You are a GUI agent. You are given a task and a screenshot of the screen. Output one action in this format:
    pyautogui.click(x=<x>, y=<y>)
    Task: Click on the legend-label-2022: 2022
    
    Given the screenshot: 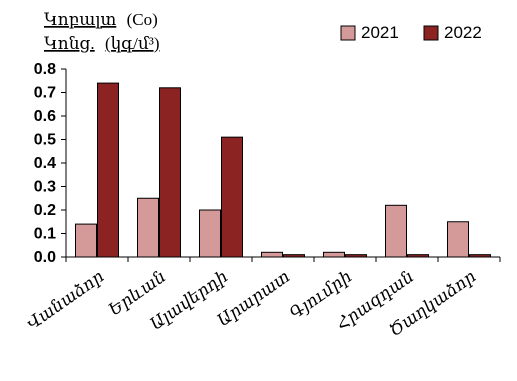 What is the action you would take?
    pyautogui.click(x=463, y=32)
    